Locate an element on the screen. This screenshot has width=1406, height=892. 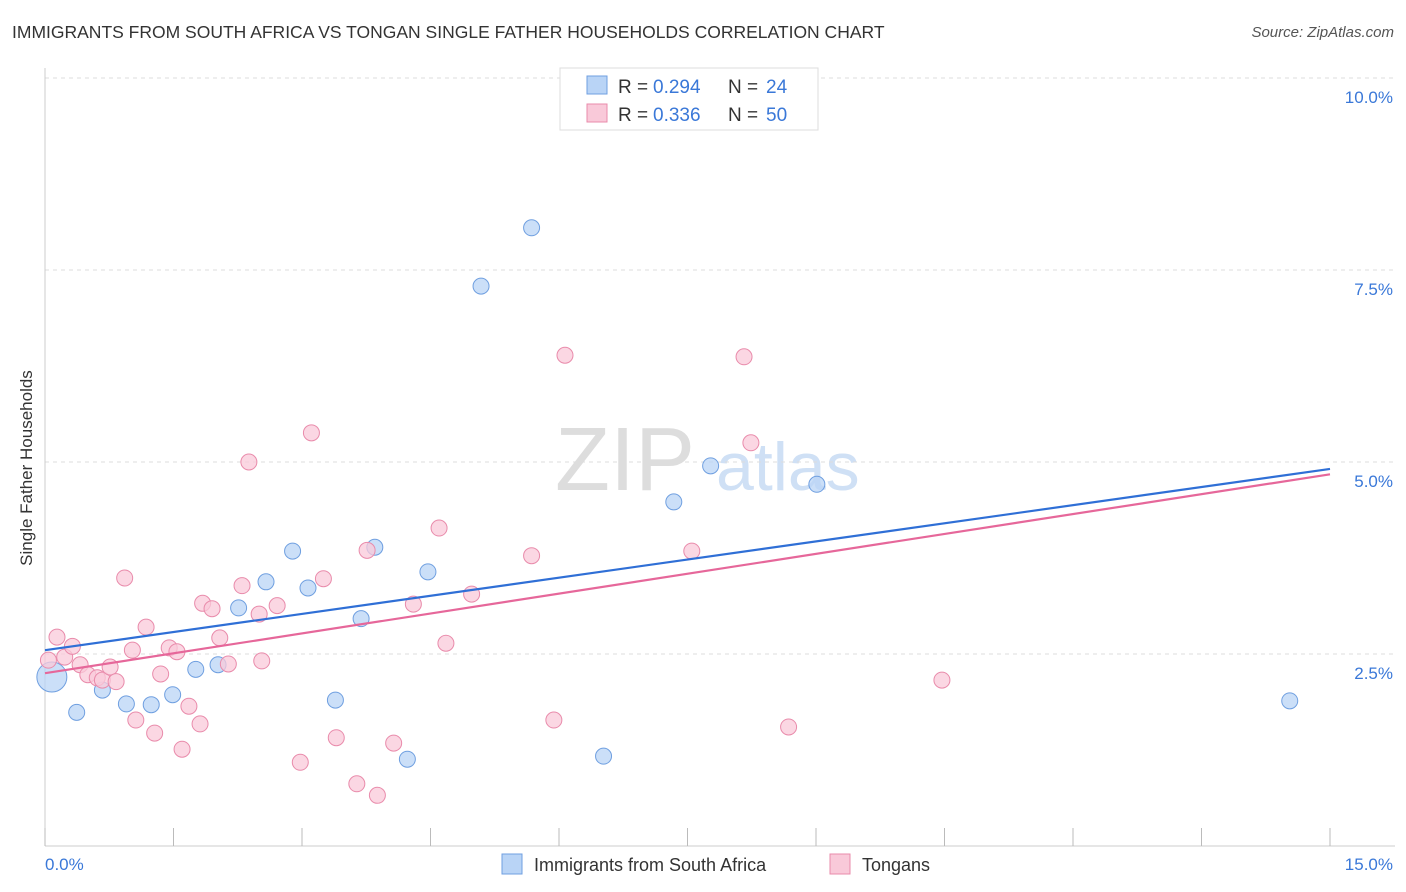
legend-r-blue: 0.294 is located at coordinates (677, 87).